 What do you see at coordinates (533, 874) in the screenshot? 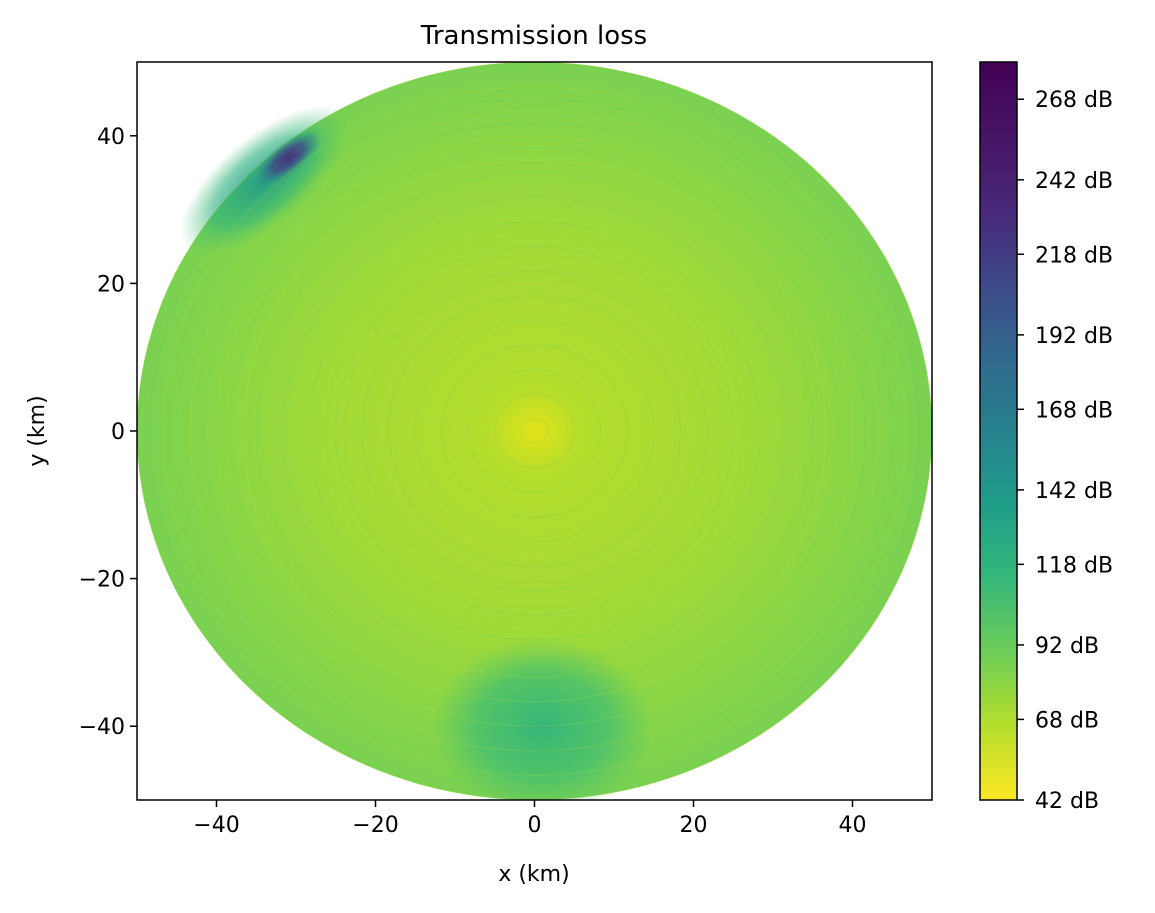
I see `x-axis-label: x (km)` at bounding box center [533, 874].